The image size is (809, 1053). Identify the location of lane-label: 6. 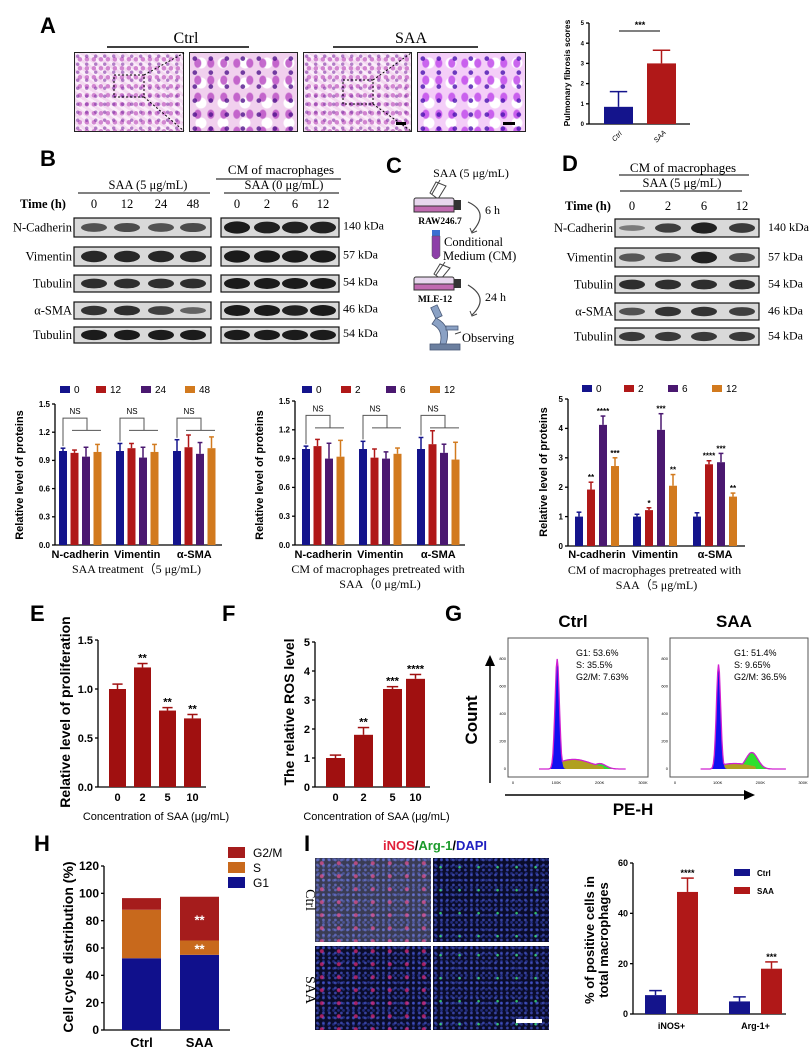
(295, 204).